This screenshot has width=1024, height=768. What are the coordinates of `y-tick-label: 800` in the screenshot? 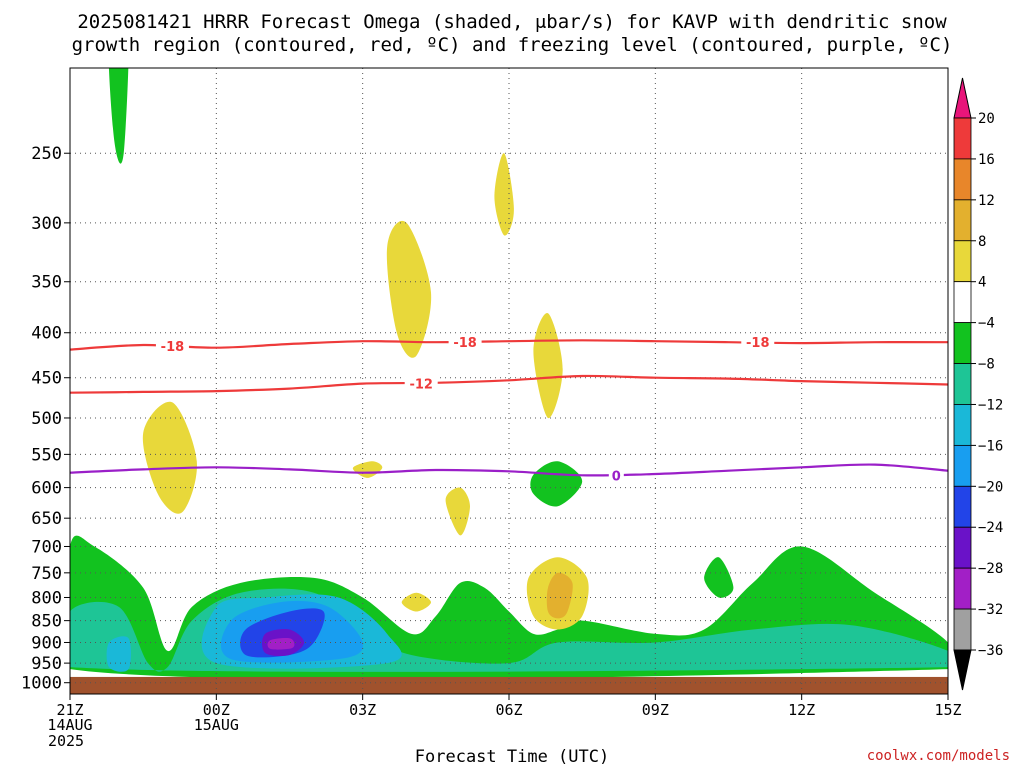 It's located at (46, 598).